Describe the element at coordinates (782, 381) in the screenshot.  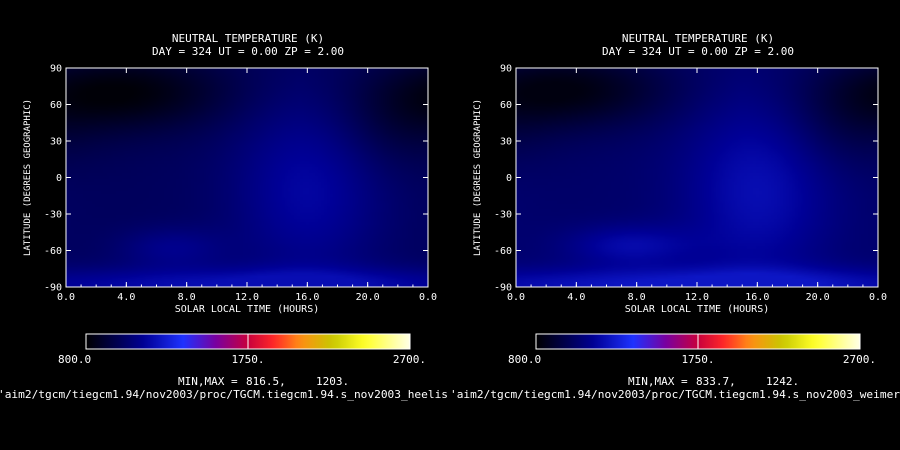
I see `max-value: 1242.` at that location.